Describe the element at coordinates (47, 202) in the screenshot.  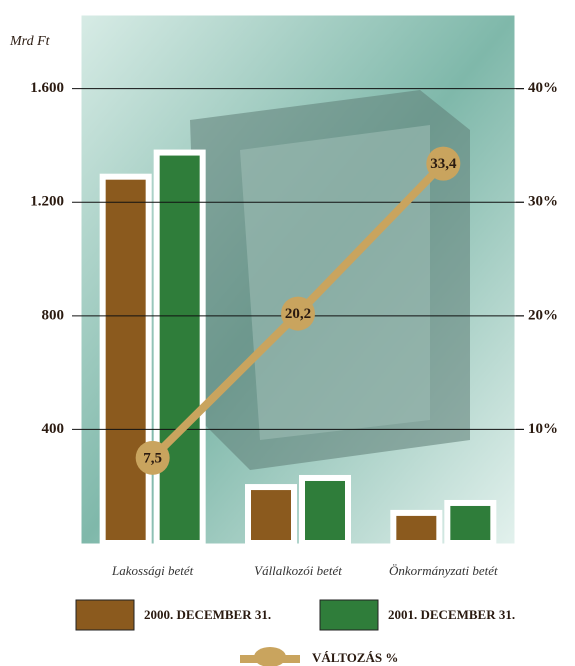
I see `y-tick-label: 1.200` at that location.